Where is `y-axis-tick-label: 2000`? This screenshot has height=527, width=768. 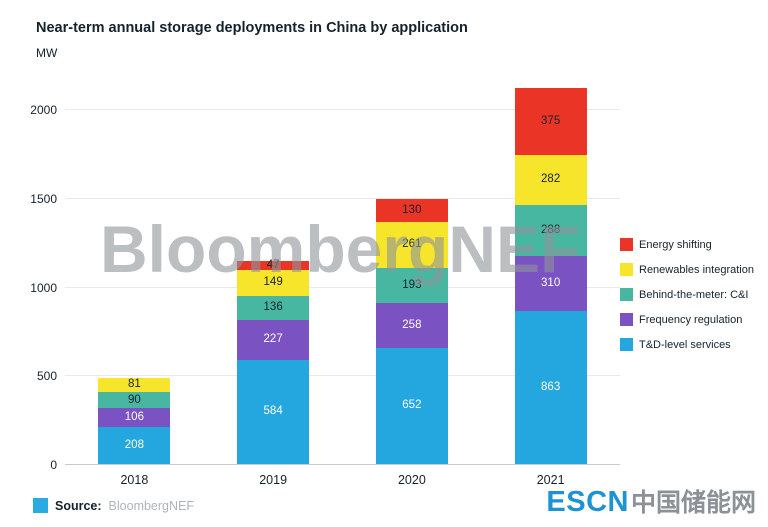
y-axis-tick-label: 2000 is located at coordinates (43, 110).